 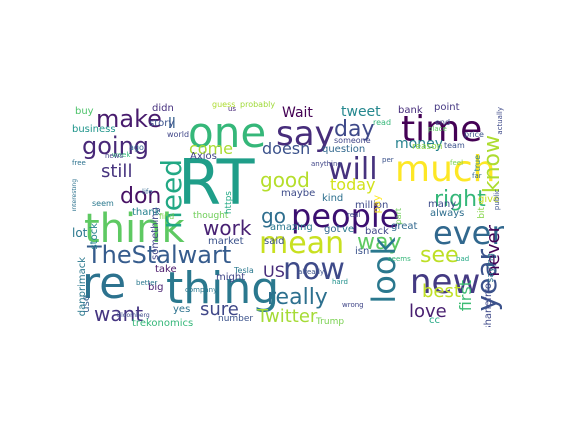 I want to click on word-far: far, so click(x=477, y=176).